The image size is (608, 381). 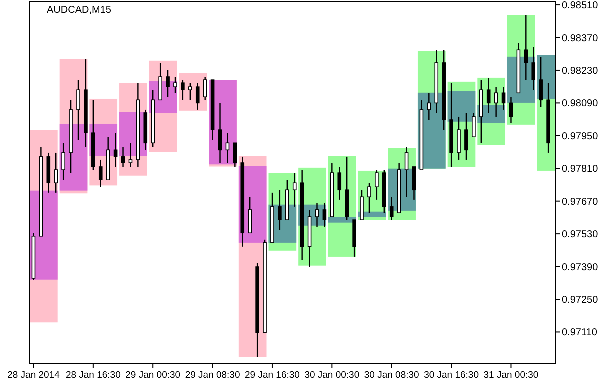 I want to click on x-tick-label: 29 Jan 00:30, so click(x=153, y=375).